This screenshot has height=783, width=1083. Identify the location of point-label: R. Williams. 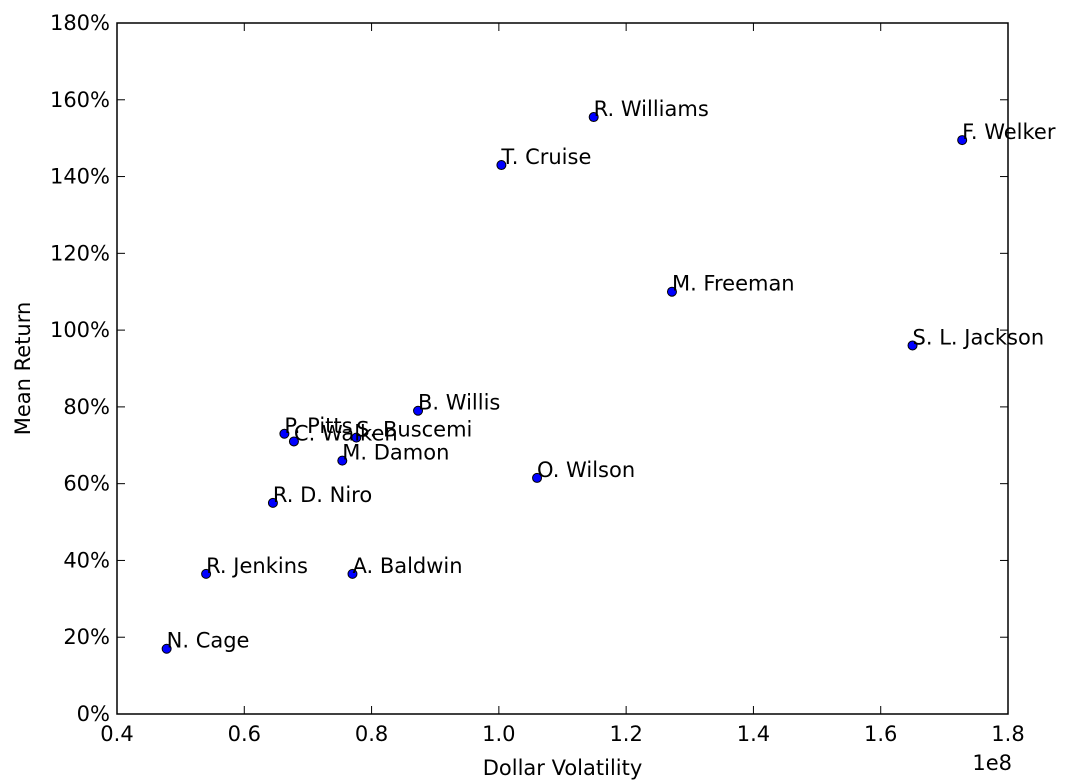
(651, 109).